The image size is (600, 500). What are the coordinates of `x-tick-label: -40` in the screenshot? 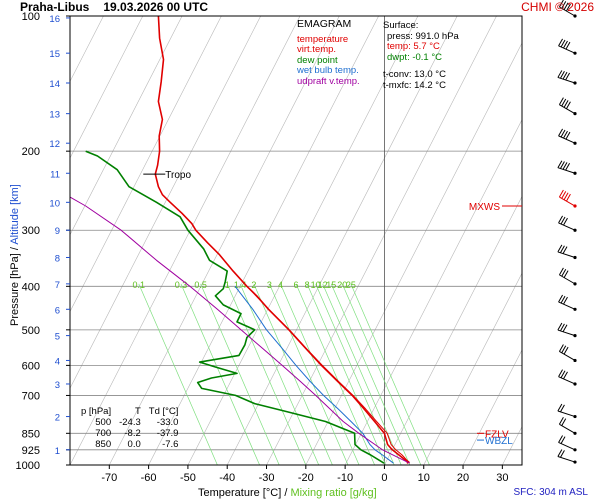 It's located at (227, 478).